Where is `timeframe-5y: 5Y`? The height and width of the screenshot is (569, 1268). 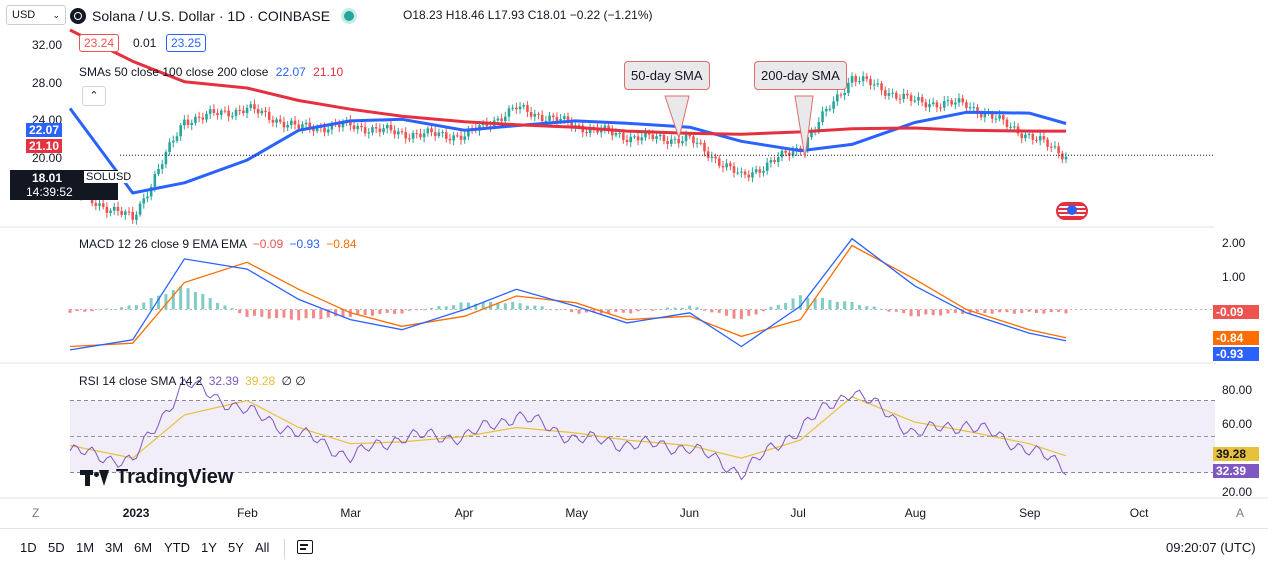 timeframe-5y: 5Y is located at coordinates (236, 547).